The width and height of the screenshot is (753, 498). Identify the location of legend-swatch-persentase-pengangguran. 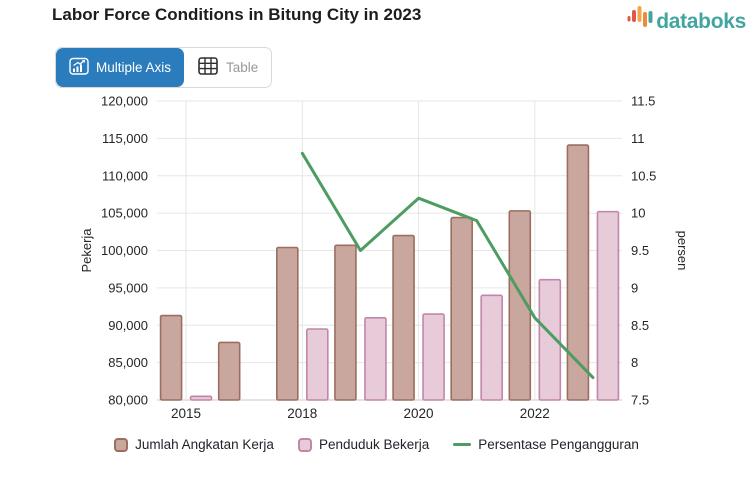
(462, 444).